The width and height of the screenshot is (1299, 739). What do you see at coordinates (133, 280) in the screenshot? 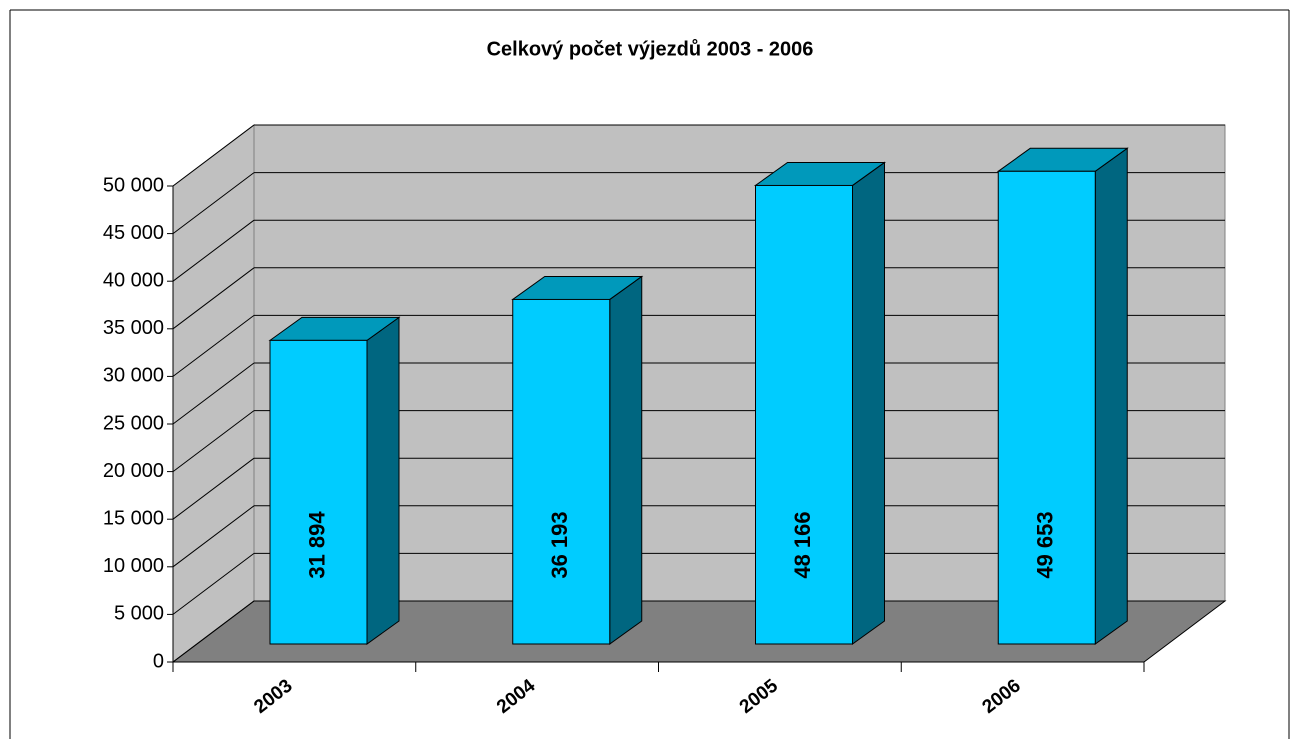
I see `y-tick-label: 40 000` at bounding box center [133, 280].